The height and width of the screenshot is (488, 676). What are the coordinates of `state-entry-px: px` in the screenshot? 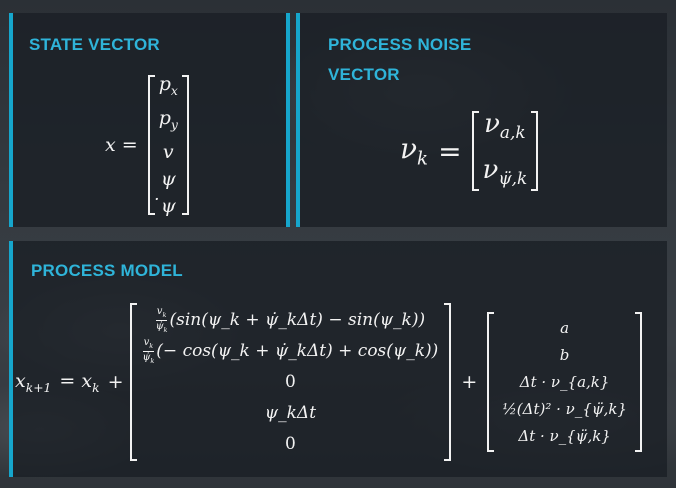 It's located at (168, 85).